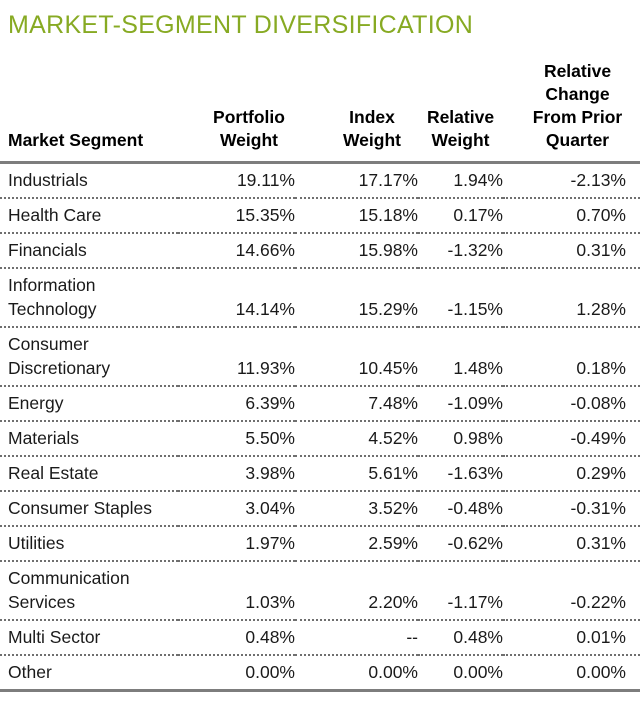 This screenshot has width=640, height=703. I want to click on table-row: Energy 6.39% 7.48% -1.09% -0.08%, so click(320, 404).